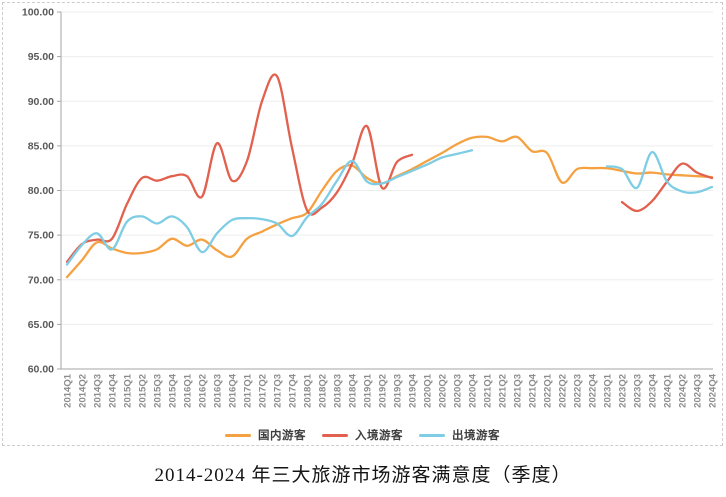 The height and width of the screenshot is (497, 726). I want to click on legend-label-outbound: 出境游客, so click(476, 436).